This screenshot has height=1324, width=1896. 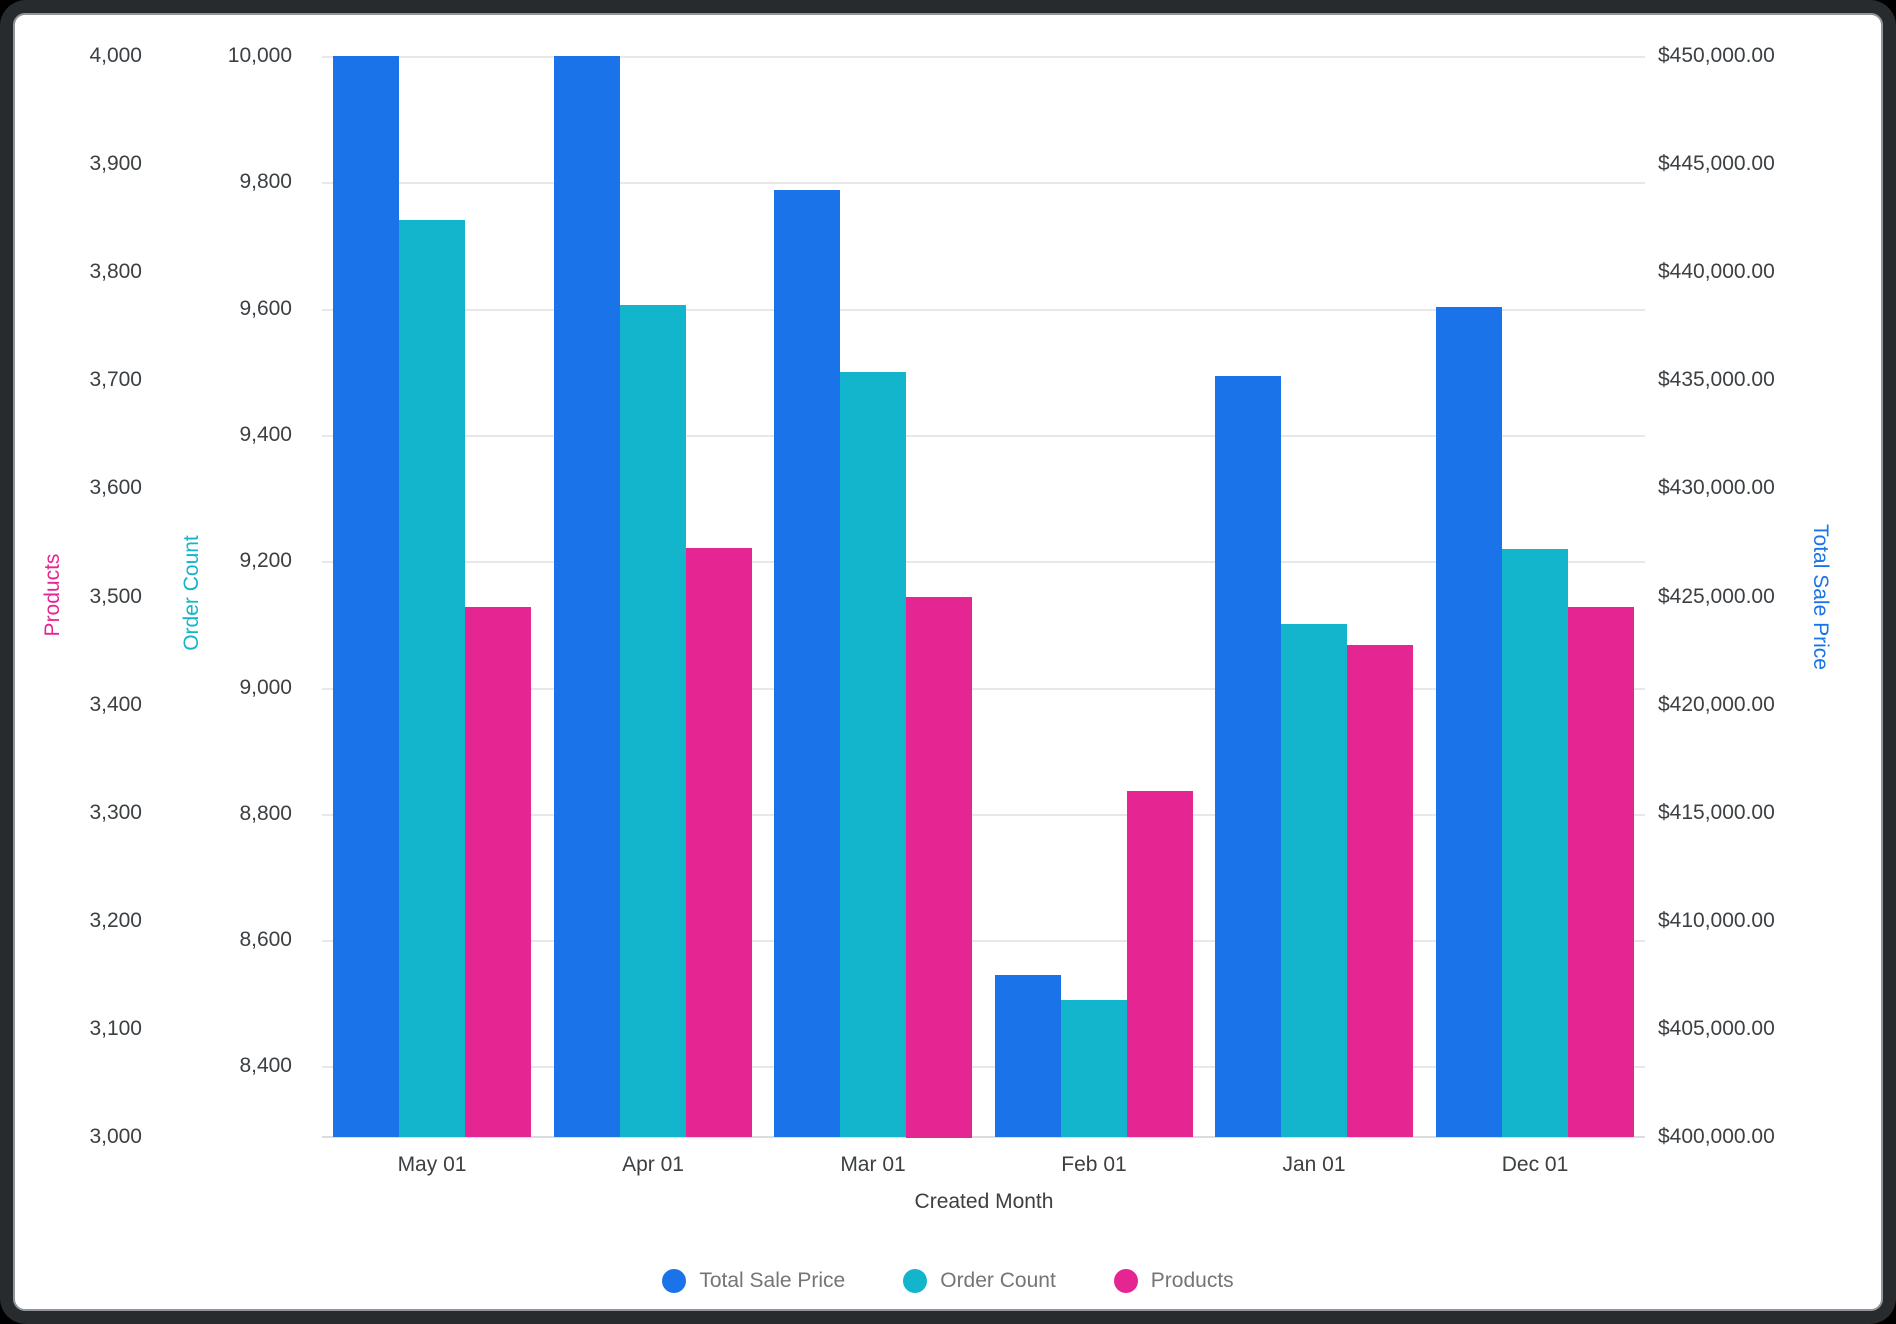 What do you see at coordinates (1716, 487) in the screenshot?
I see `price-tick-label: $430,000.00` at bounding box center [1716, 487].